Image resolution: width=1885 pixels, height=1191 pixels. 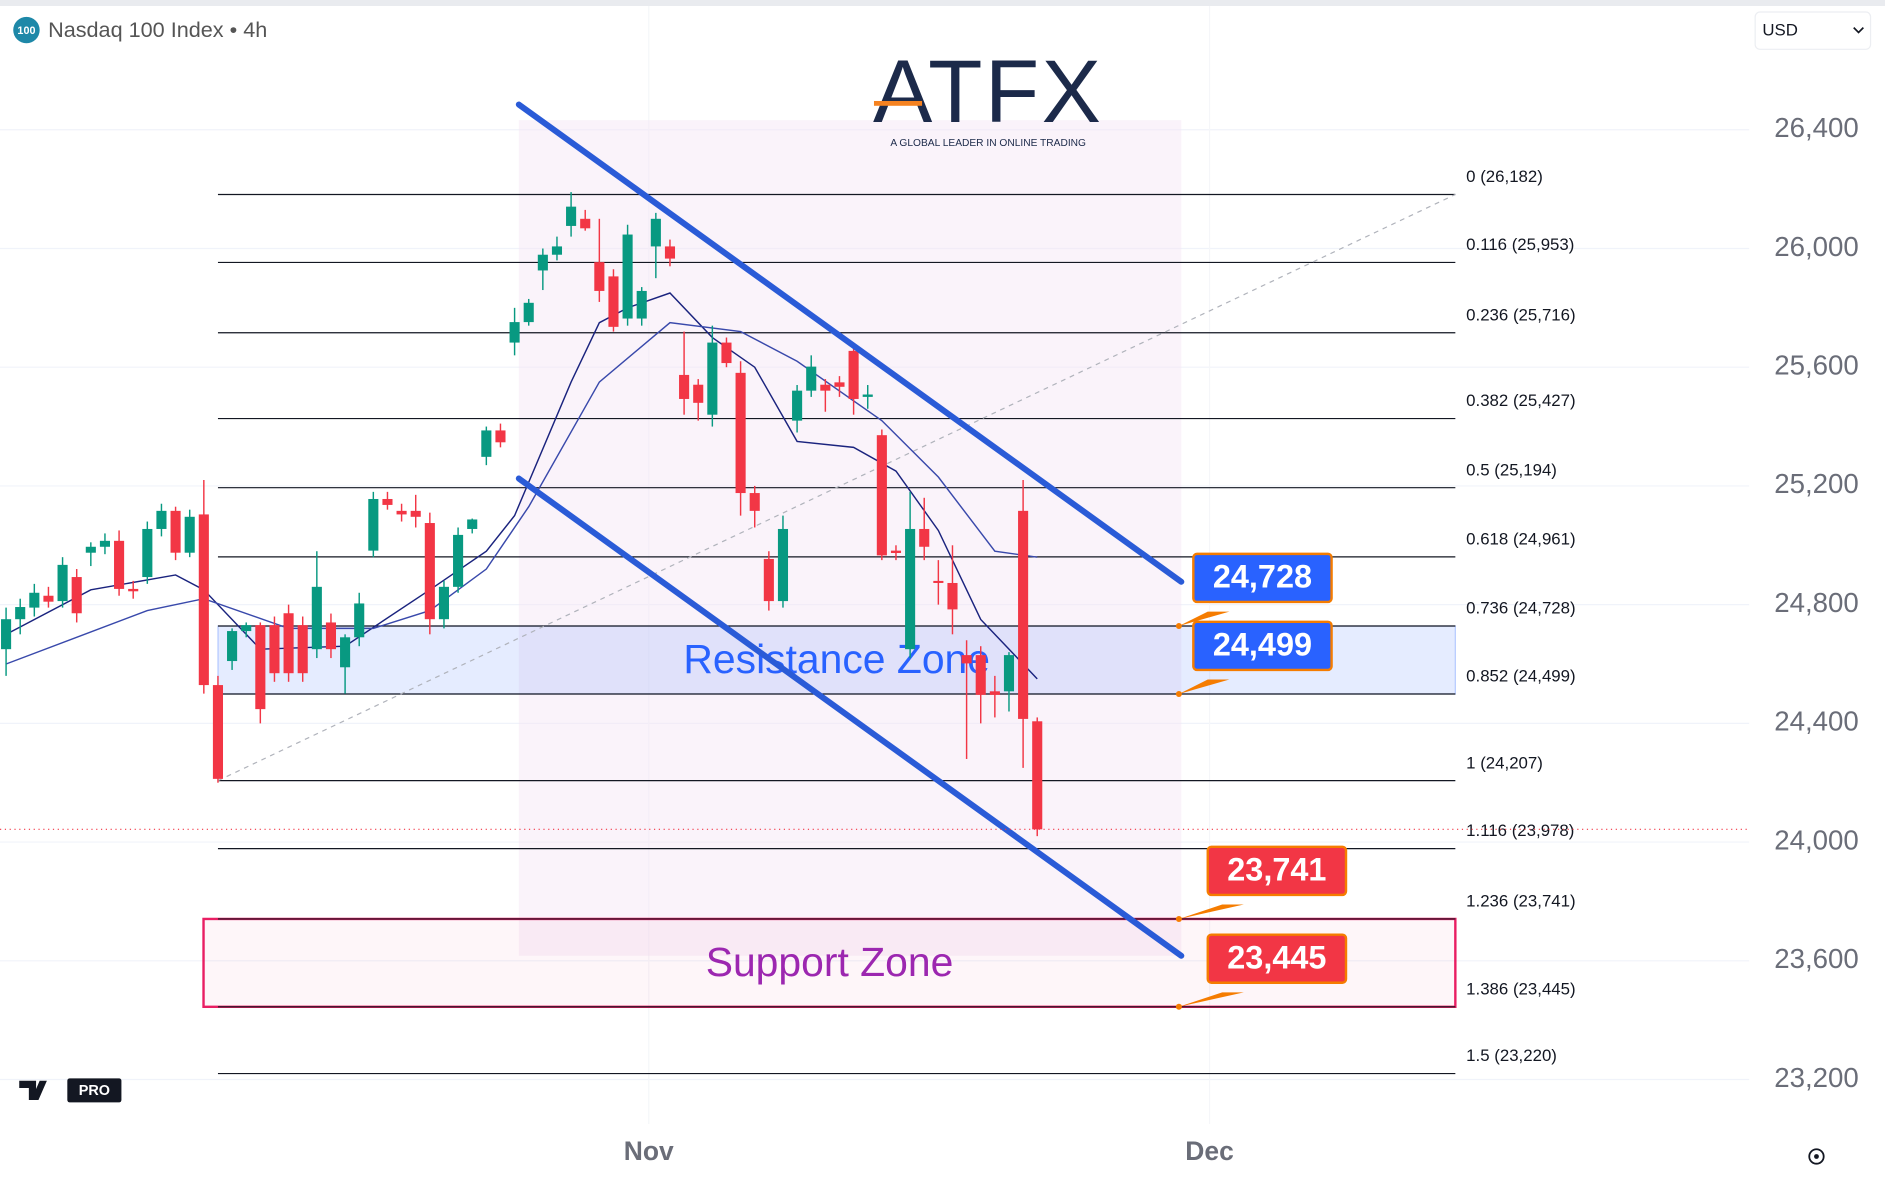 What do you see at coordinates (33, 1090) in the screenshot?
I see `platform-logo` at bounding box center [33, 1090].